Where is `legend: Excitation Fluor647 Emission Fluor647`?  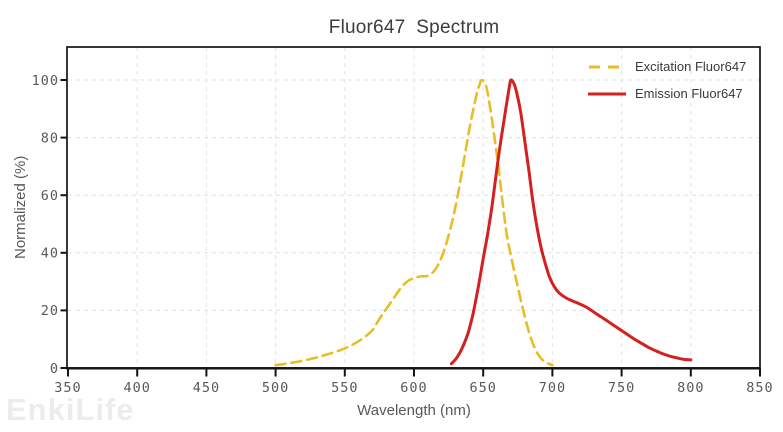
legend: Excitation Fluor647 Emission Fluor647 is located at coordinates (667, 80).